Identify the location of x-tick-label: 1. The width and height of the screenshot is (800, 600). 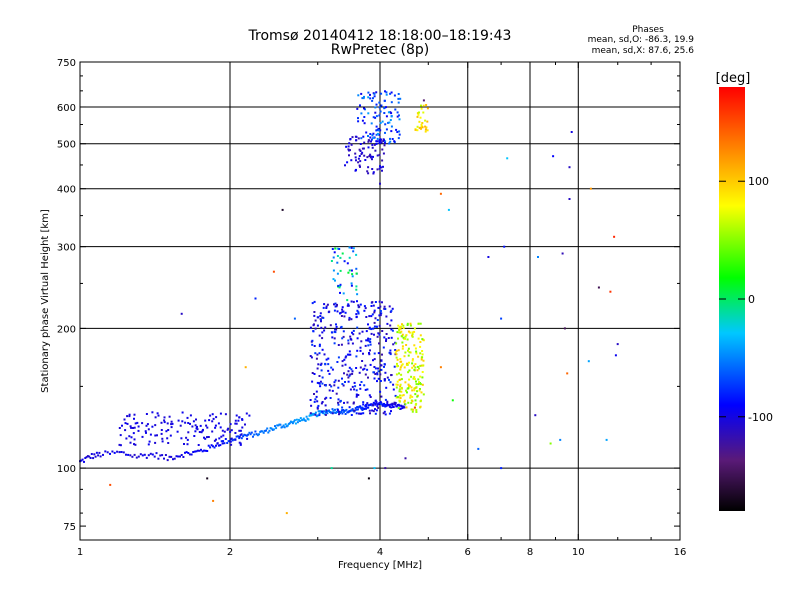
(80, 552).